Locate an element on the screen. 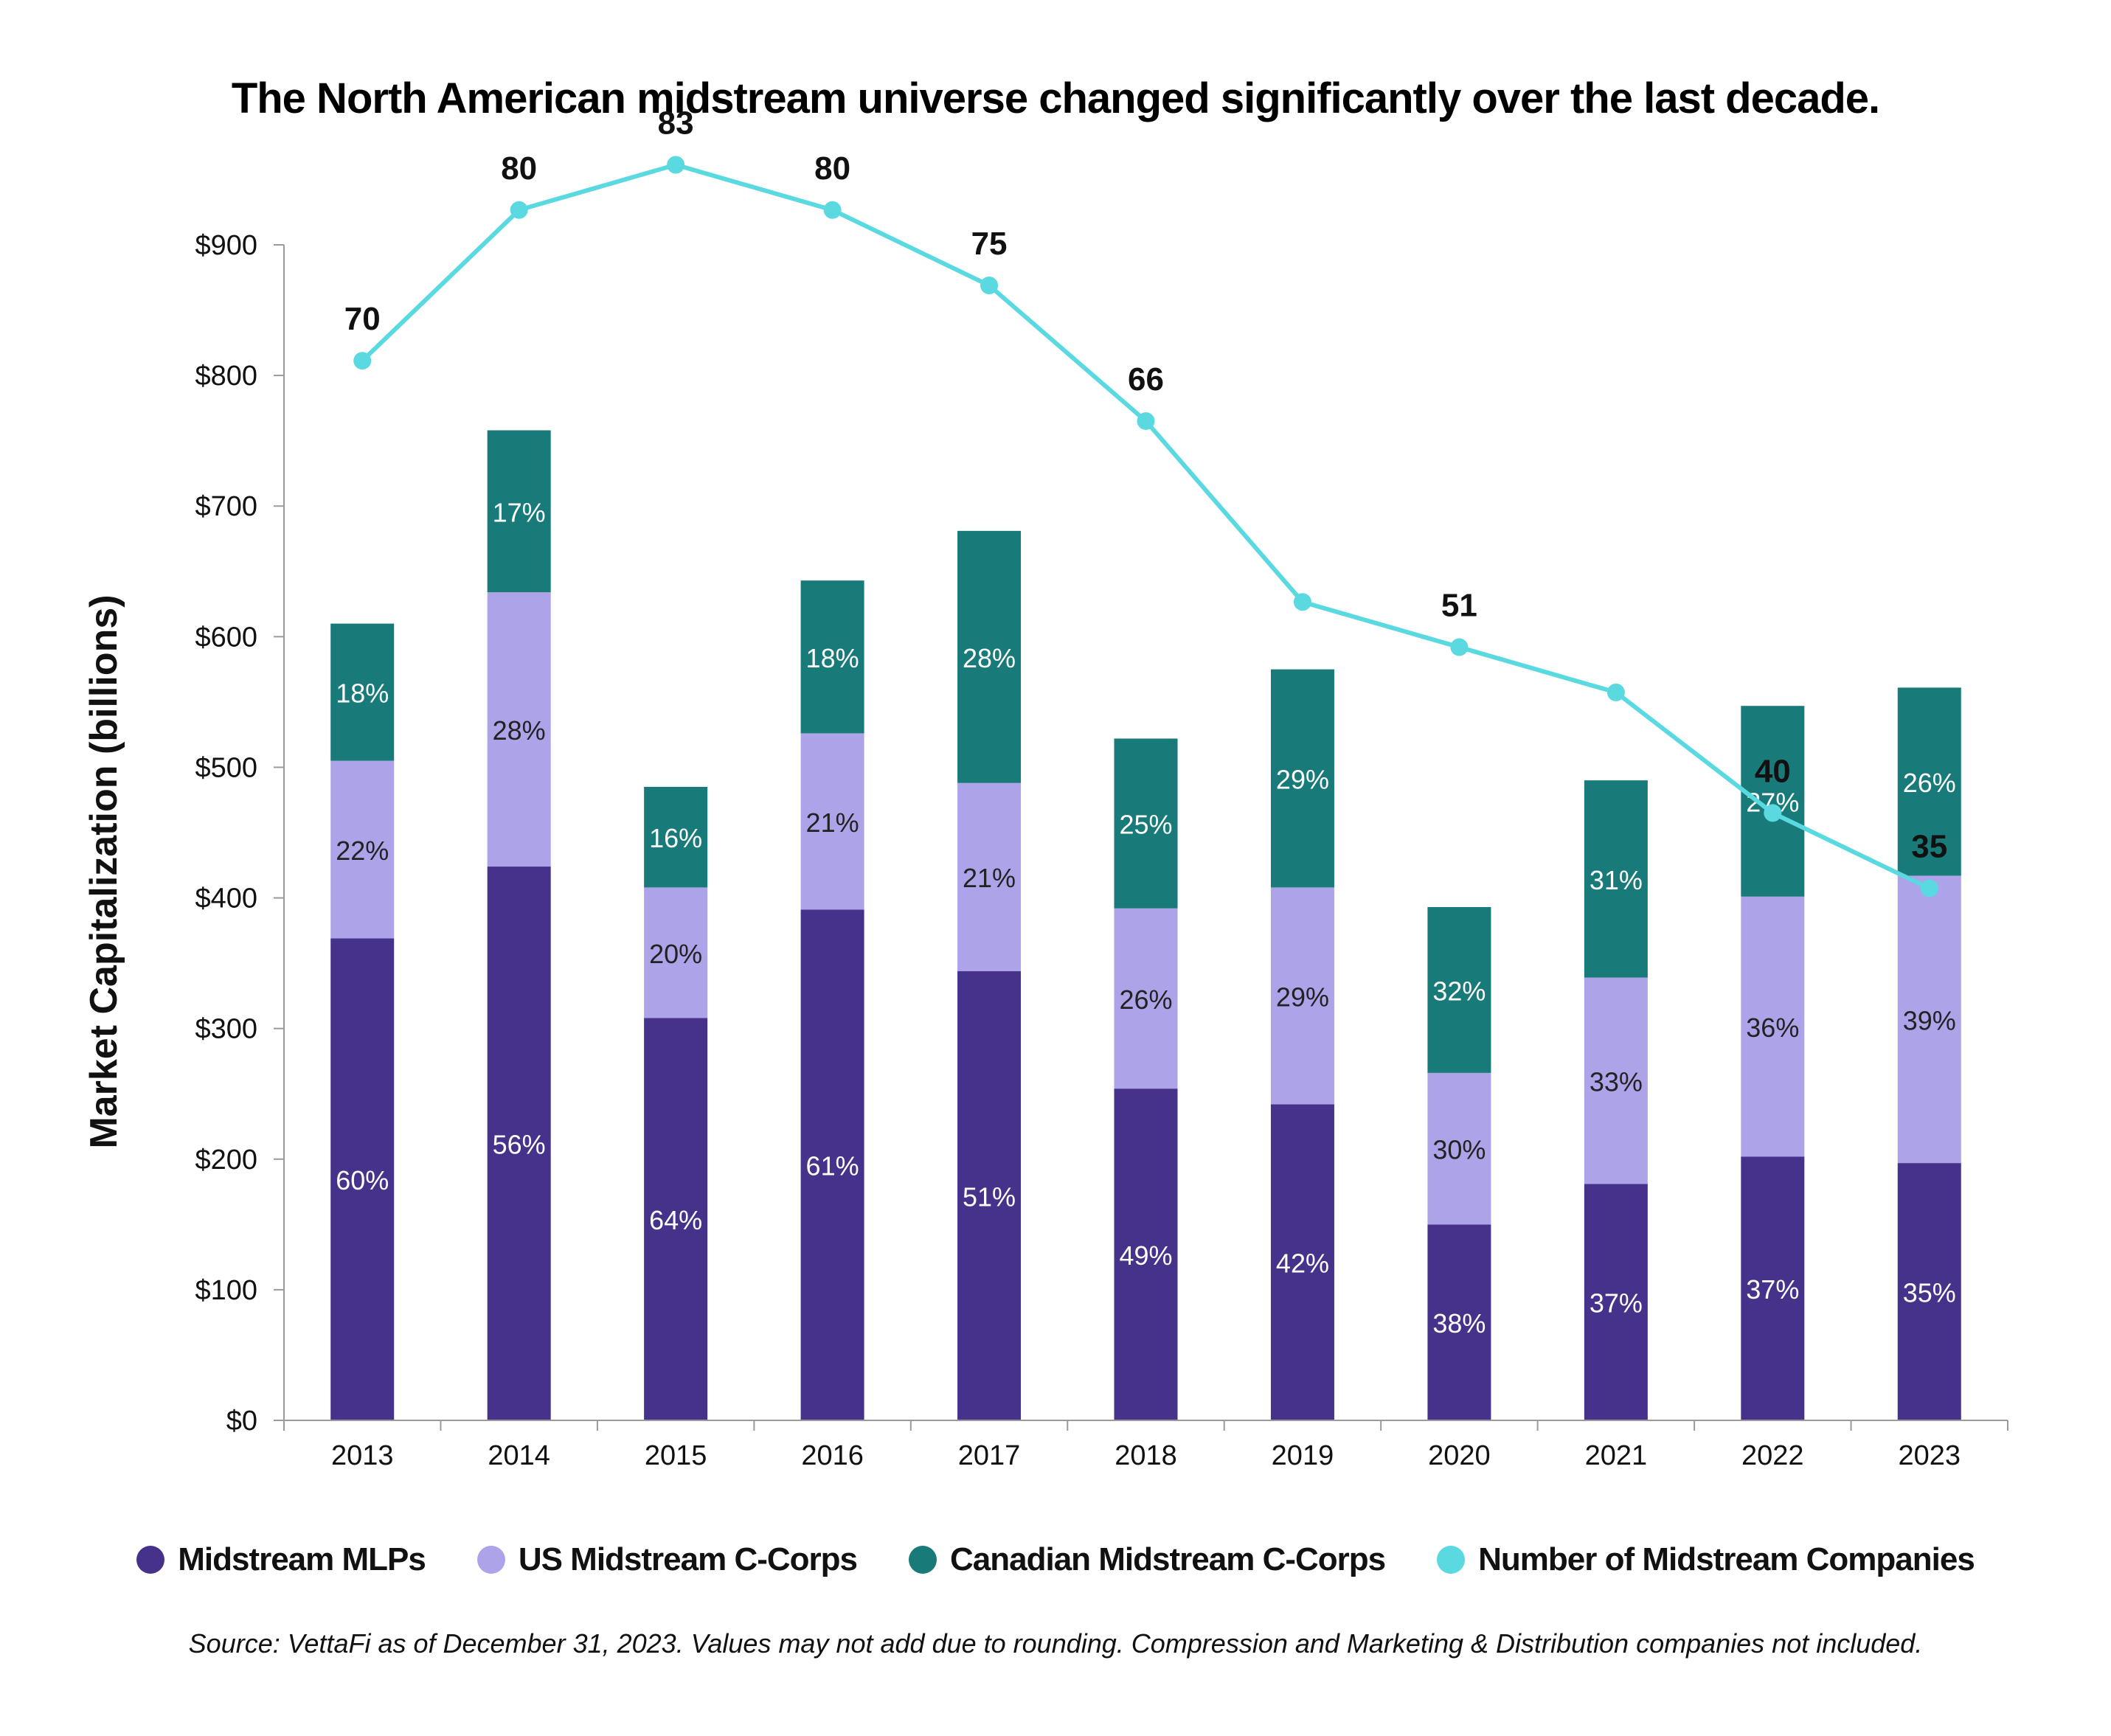 Image resolution: width=2111 pixels, height=1736 pixels. bar-segment-label: 21% is located at coordinates (832, 823).